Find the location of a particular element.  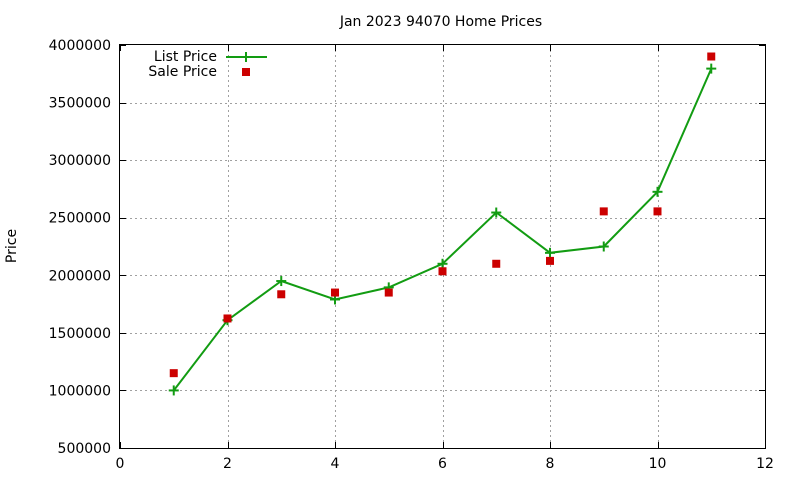

y-tick-label: 3500000 is located at coordinates (80, 104).